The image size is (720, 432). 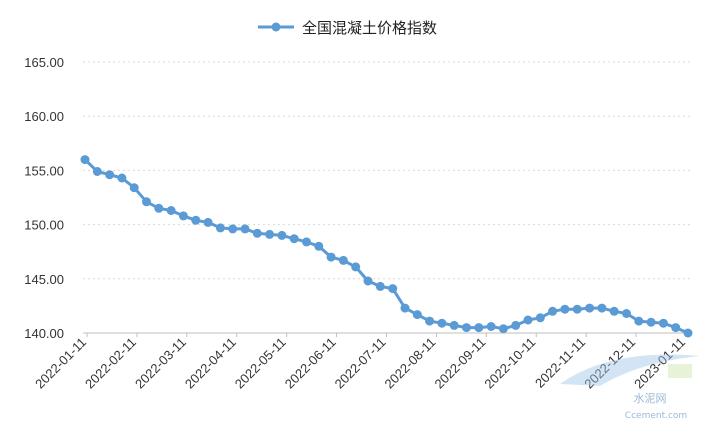 I want to click on y-axis-tick-labels: 140.00 145.00 150.00 155.00 160.00 165.00, so click(x=44, y=198).